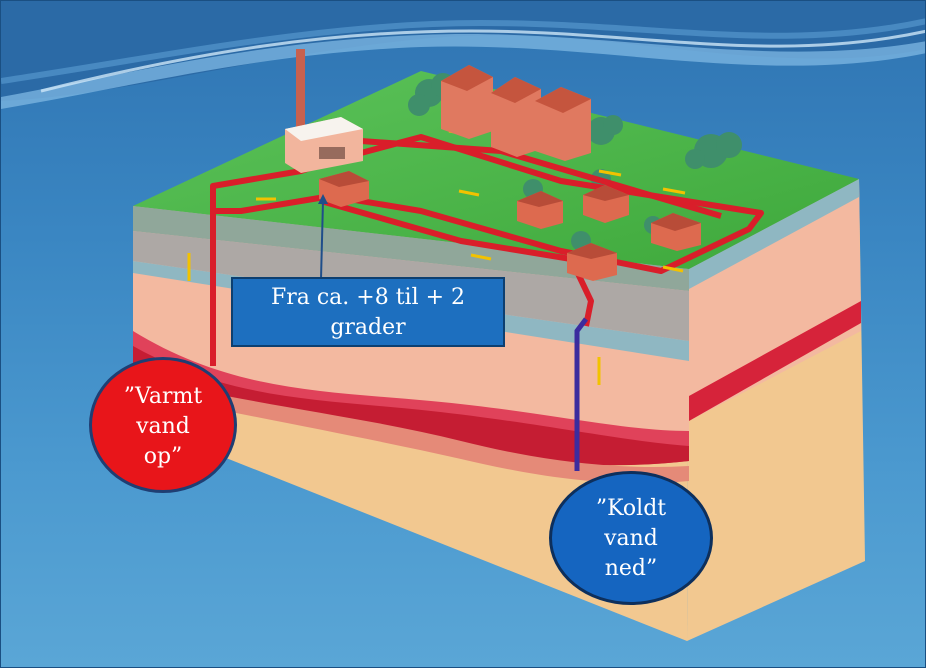 This screenshot has width=926, height=668. Describe the element at coordinates (631, 509) in the screenshot. I see `cold-water-label-line-1: ”Koldt` at that location.